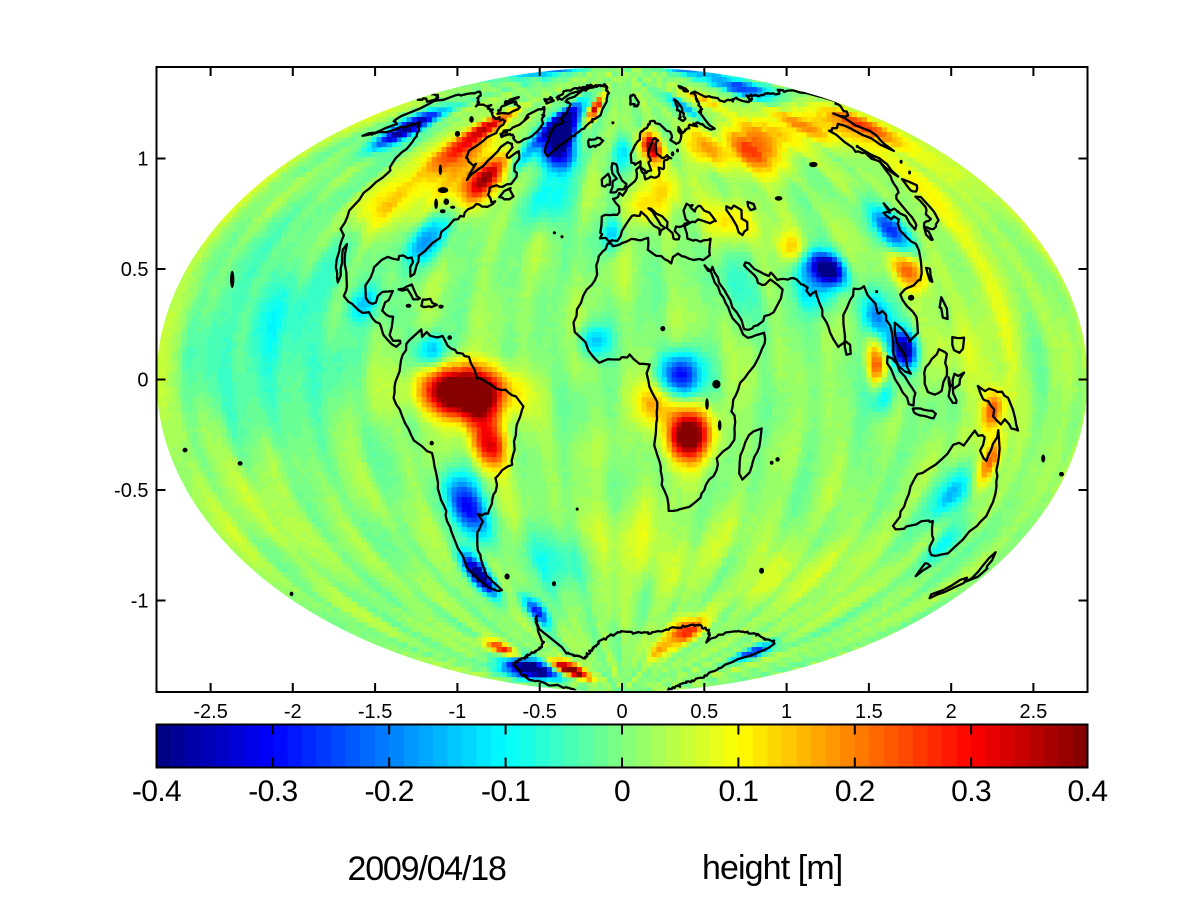 This screenshot has width=1200, height=900. Describe the element at coordinates (389, 791) in the screenshot. I see `svg-text: -0.2` at that location.